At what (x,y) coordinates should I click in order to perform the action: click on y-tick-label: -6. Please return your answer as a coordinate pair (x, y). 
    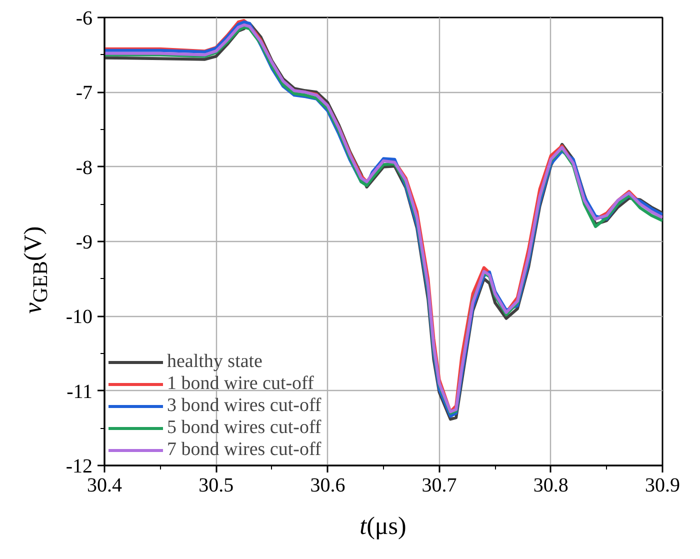
    Looking at the image, I should click on (84, 19).